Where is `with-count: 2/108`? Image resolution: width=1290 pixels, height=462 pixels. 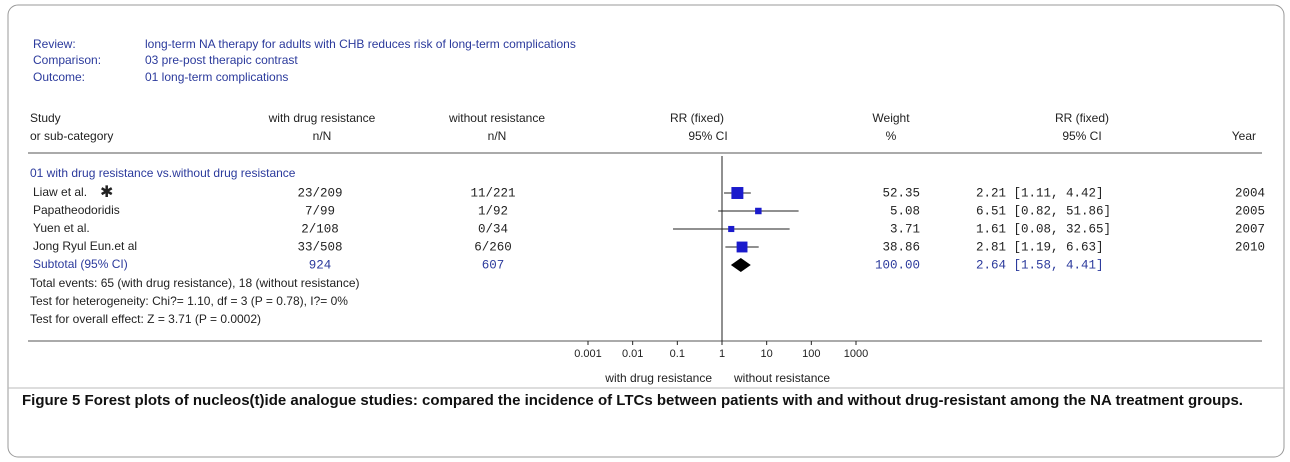 with-count: 2/108 is located at coordinates (320, 229).